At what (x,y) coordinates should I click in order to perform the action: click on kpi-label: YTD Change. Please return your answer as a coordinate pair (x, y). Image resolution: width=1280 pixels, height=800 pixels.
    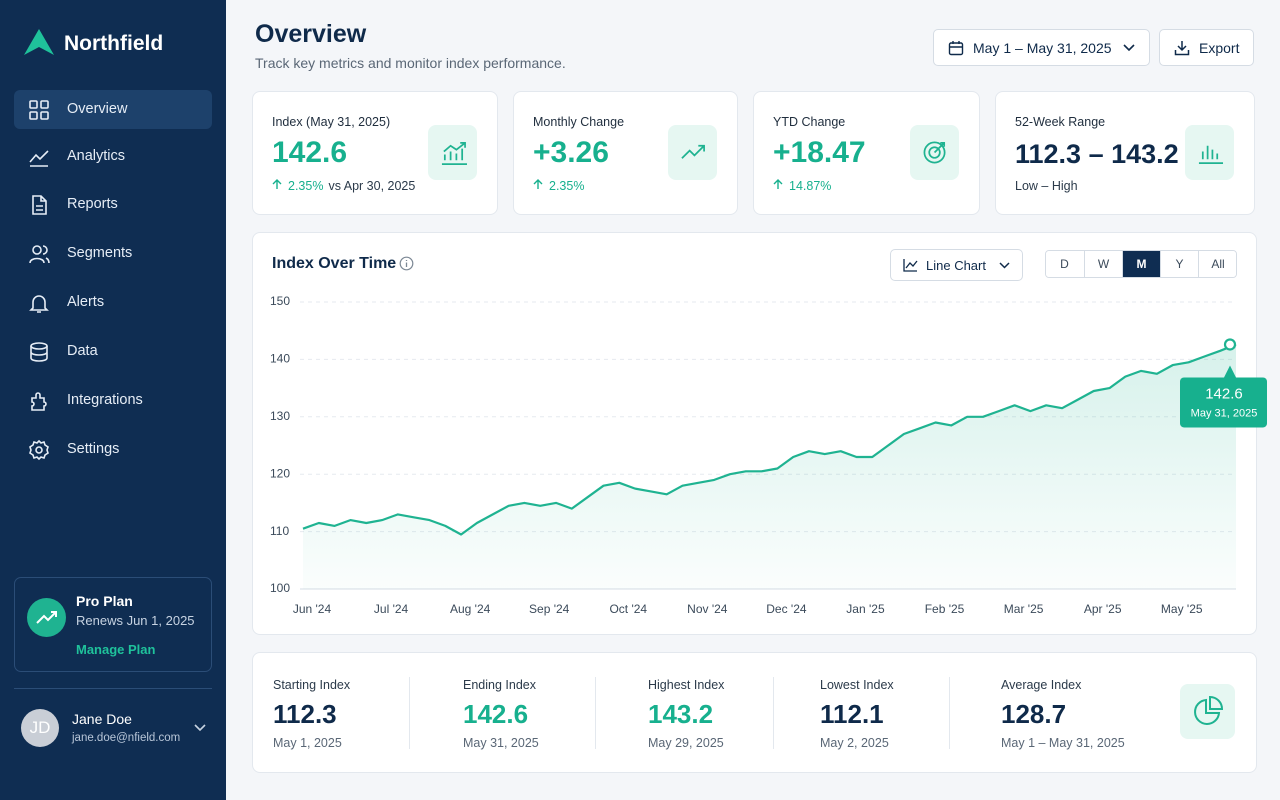
    Looking at the image, I should click on (809, 122).